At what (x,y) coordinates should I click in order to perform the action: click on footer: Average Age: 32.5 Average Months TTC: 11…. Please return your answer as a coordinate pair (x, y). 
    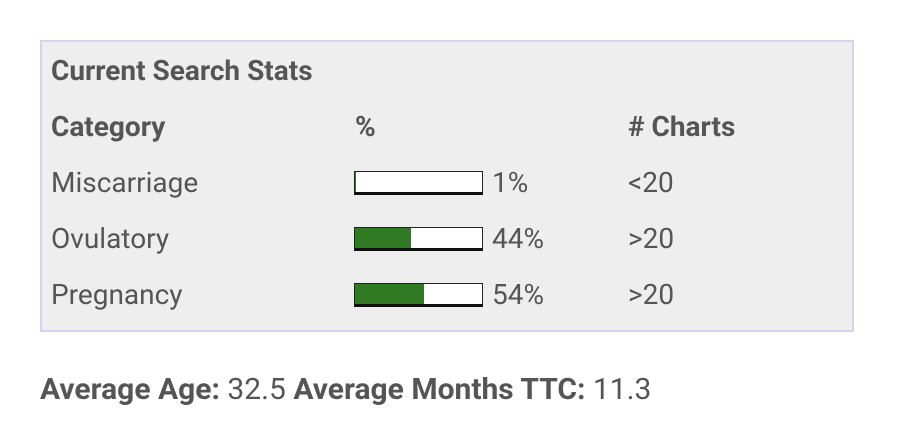
    Looking at the image, I should click on (345, 389).